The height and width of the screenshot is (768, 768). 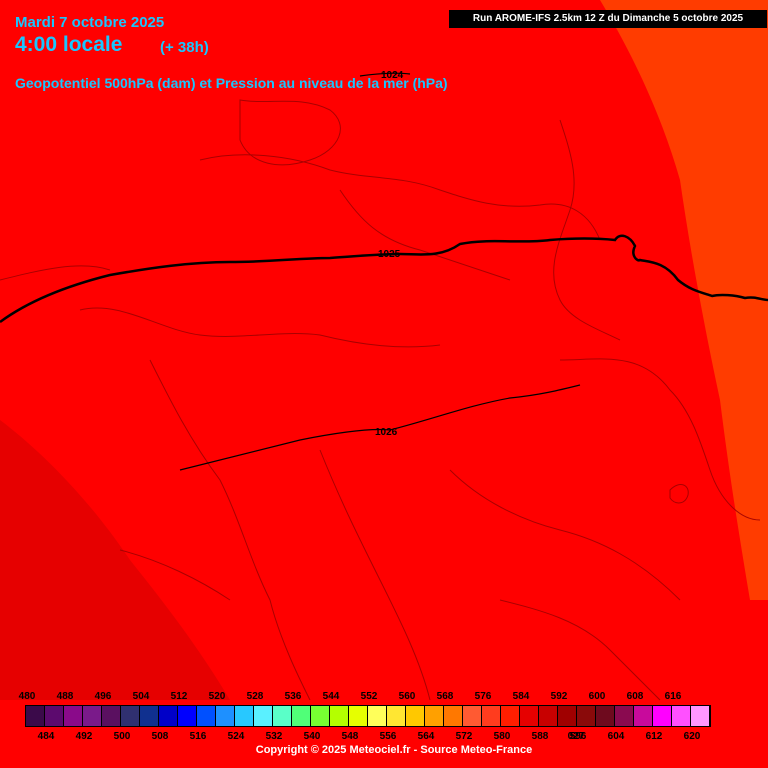 I want to click on legend-tick-label: 520, so click(x=217, y=696).